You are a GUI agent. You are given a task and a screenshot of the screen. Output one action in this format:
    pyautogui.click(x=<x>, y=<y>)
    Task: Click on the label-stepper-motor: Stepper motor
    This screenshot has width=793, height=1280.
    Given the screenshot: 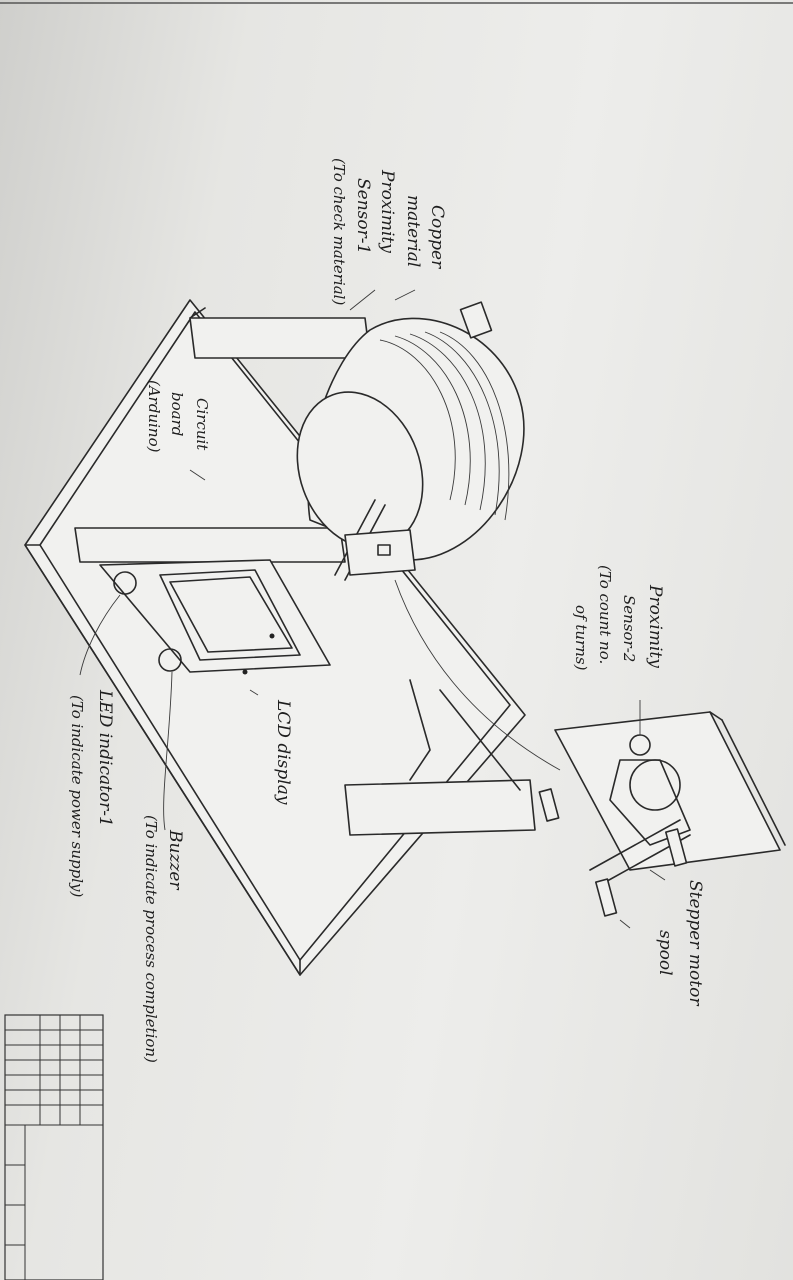 What is the action you would take?
    pyautogui.click(x=695, y=943)
    